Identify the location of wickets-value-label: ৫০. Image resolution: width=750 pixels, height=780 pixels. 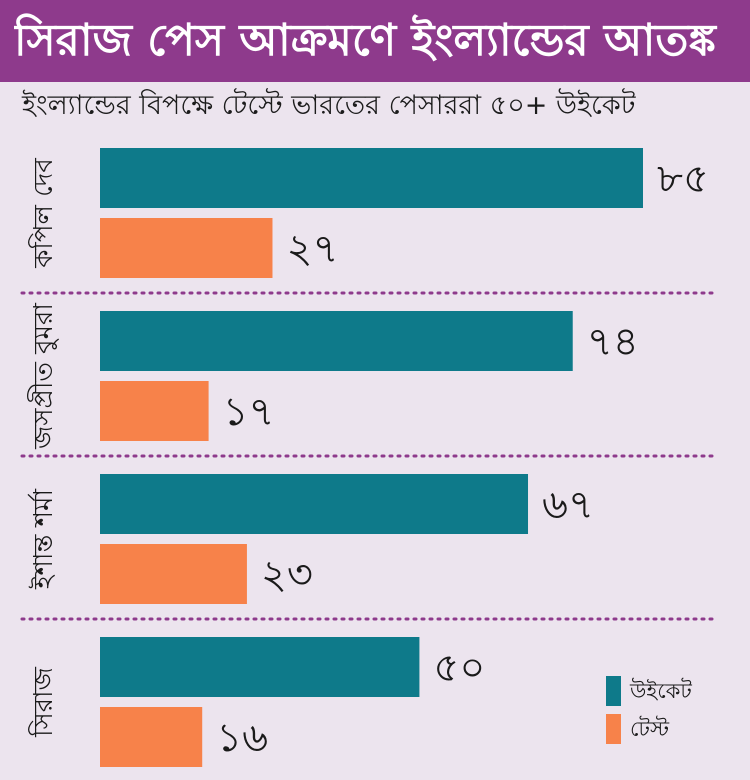
(459, 668).